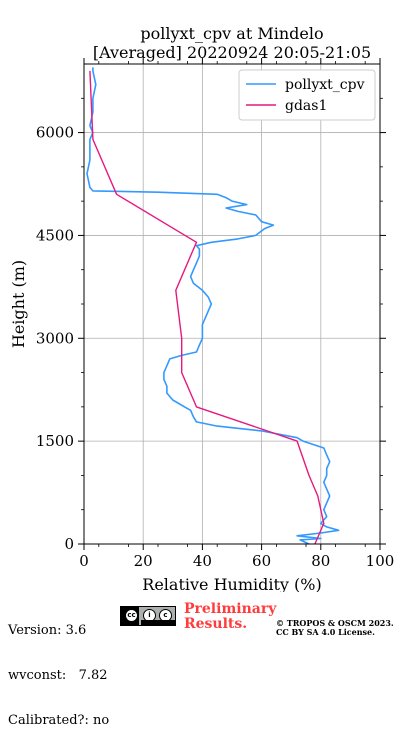  What do you see at coordinates (55, 235) in the screenshot?
I see `y-tick-label: 4500` at bounding box center [55, 235].